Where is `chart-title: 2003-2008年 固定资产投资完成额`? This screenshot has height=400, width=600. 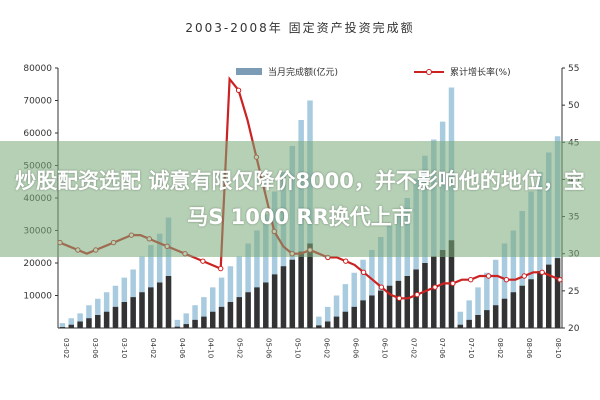 chart-title: 2003-2008年 固定资产投资完成额 is located at coordinates (299, 27).